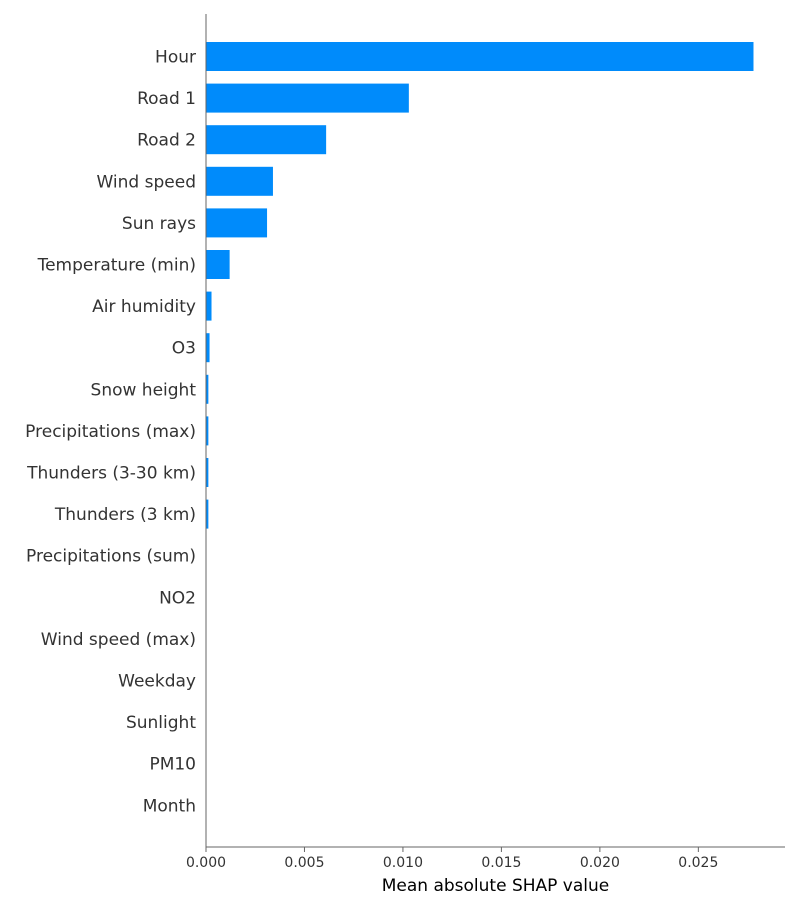  What do you see at coordinates (501, 863) in the screenshot?
I see `x-tick-label: 0.015` at bounding box center [501, 863].